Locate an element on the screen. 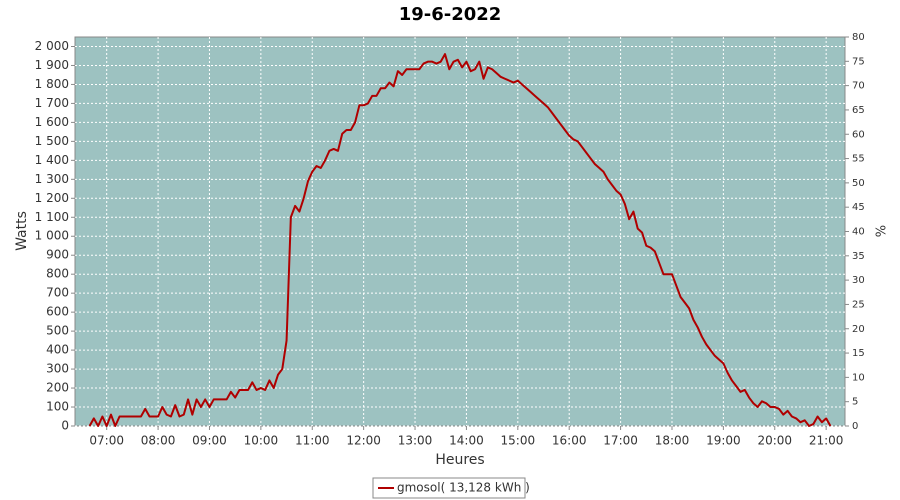 The width and height of the screenshot is (900, 500). y-tick-label: 1 700 is located at coordinates (52, 103).